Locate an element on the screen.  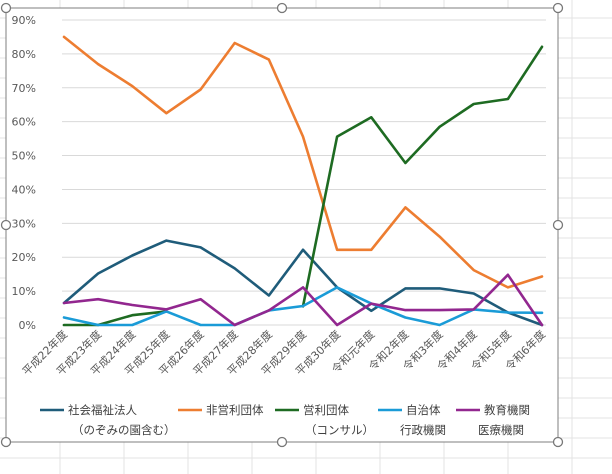
legend-sublabel: 行政機関 is located at coordinates (423, 430).